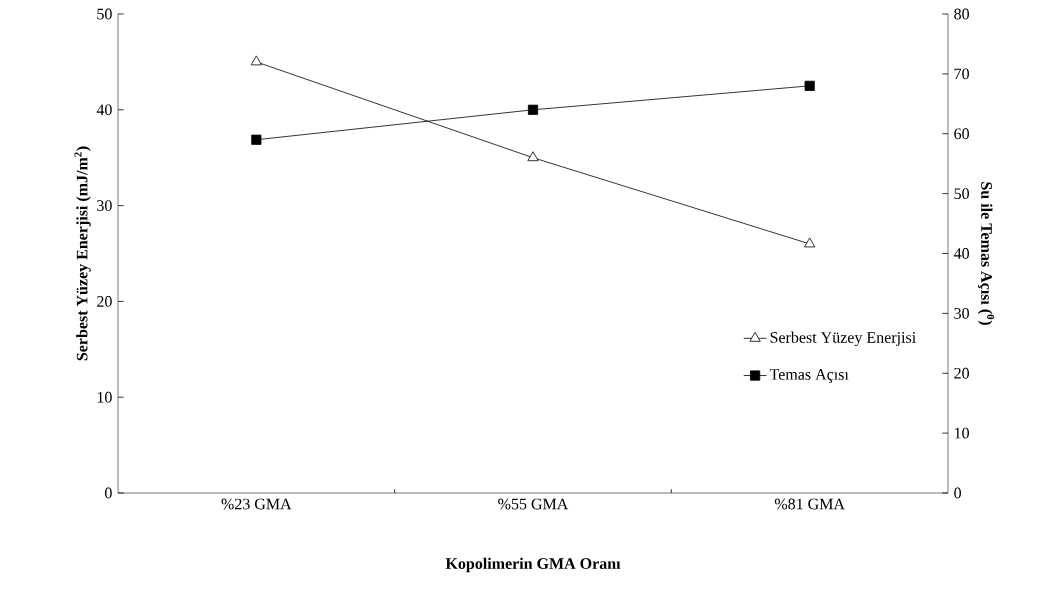 The height and width of the screenshot is (604, 1059). What do you see at coordinates (961, 194) in the screenshot?
I see `y2-tick-label: 50` at bounding box center [961, 194].